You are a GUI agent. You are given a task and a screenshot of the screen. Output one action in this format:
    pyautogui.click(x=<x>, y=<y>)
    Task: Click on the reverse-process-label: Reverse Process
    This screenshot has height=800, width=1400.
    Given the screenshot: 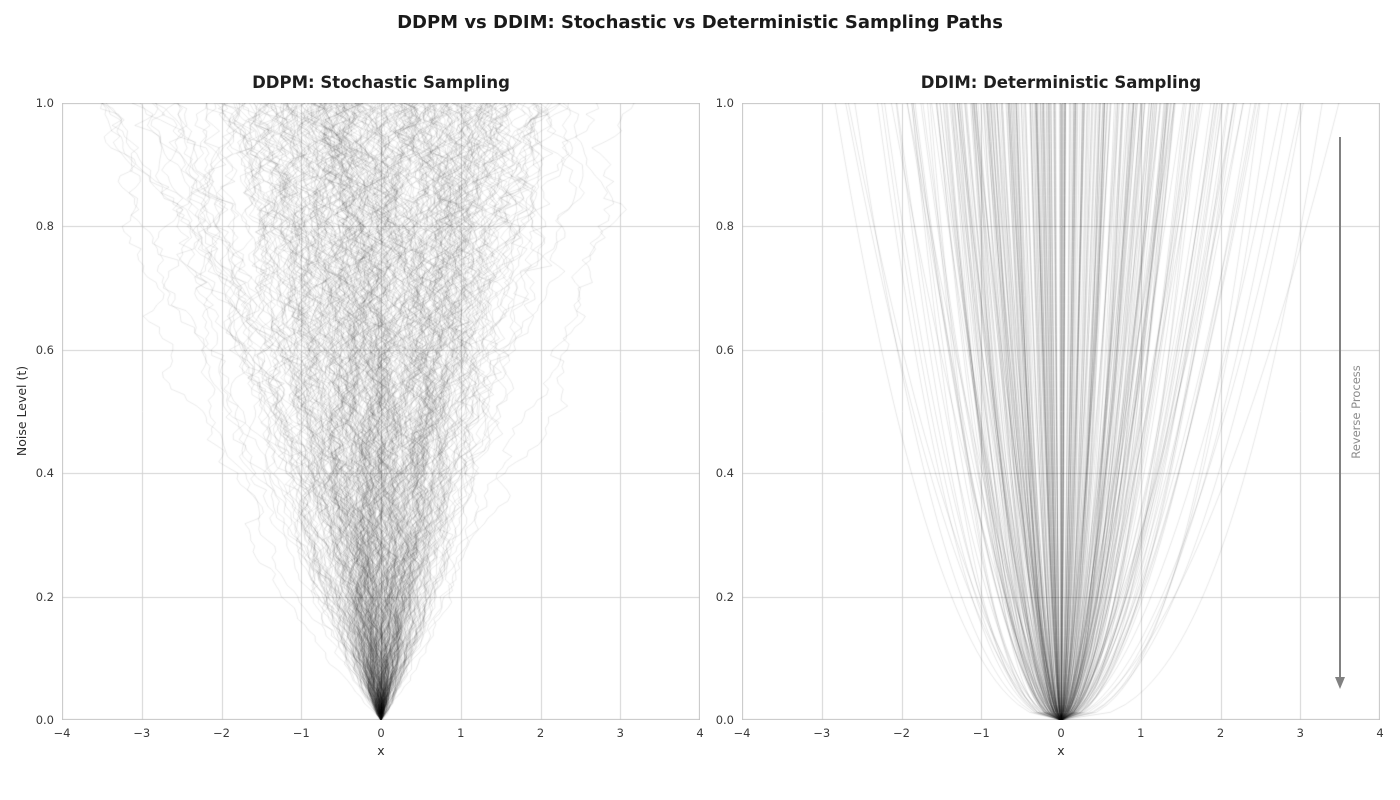 What is the action you would take?
    pyautogui.click(x=1356, y=411)
    